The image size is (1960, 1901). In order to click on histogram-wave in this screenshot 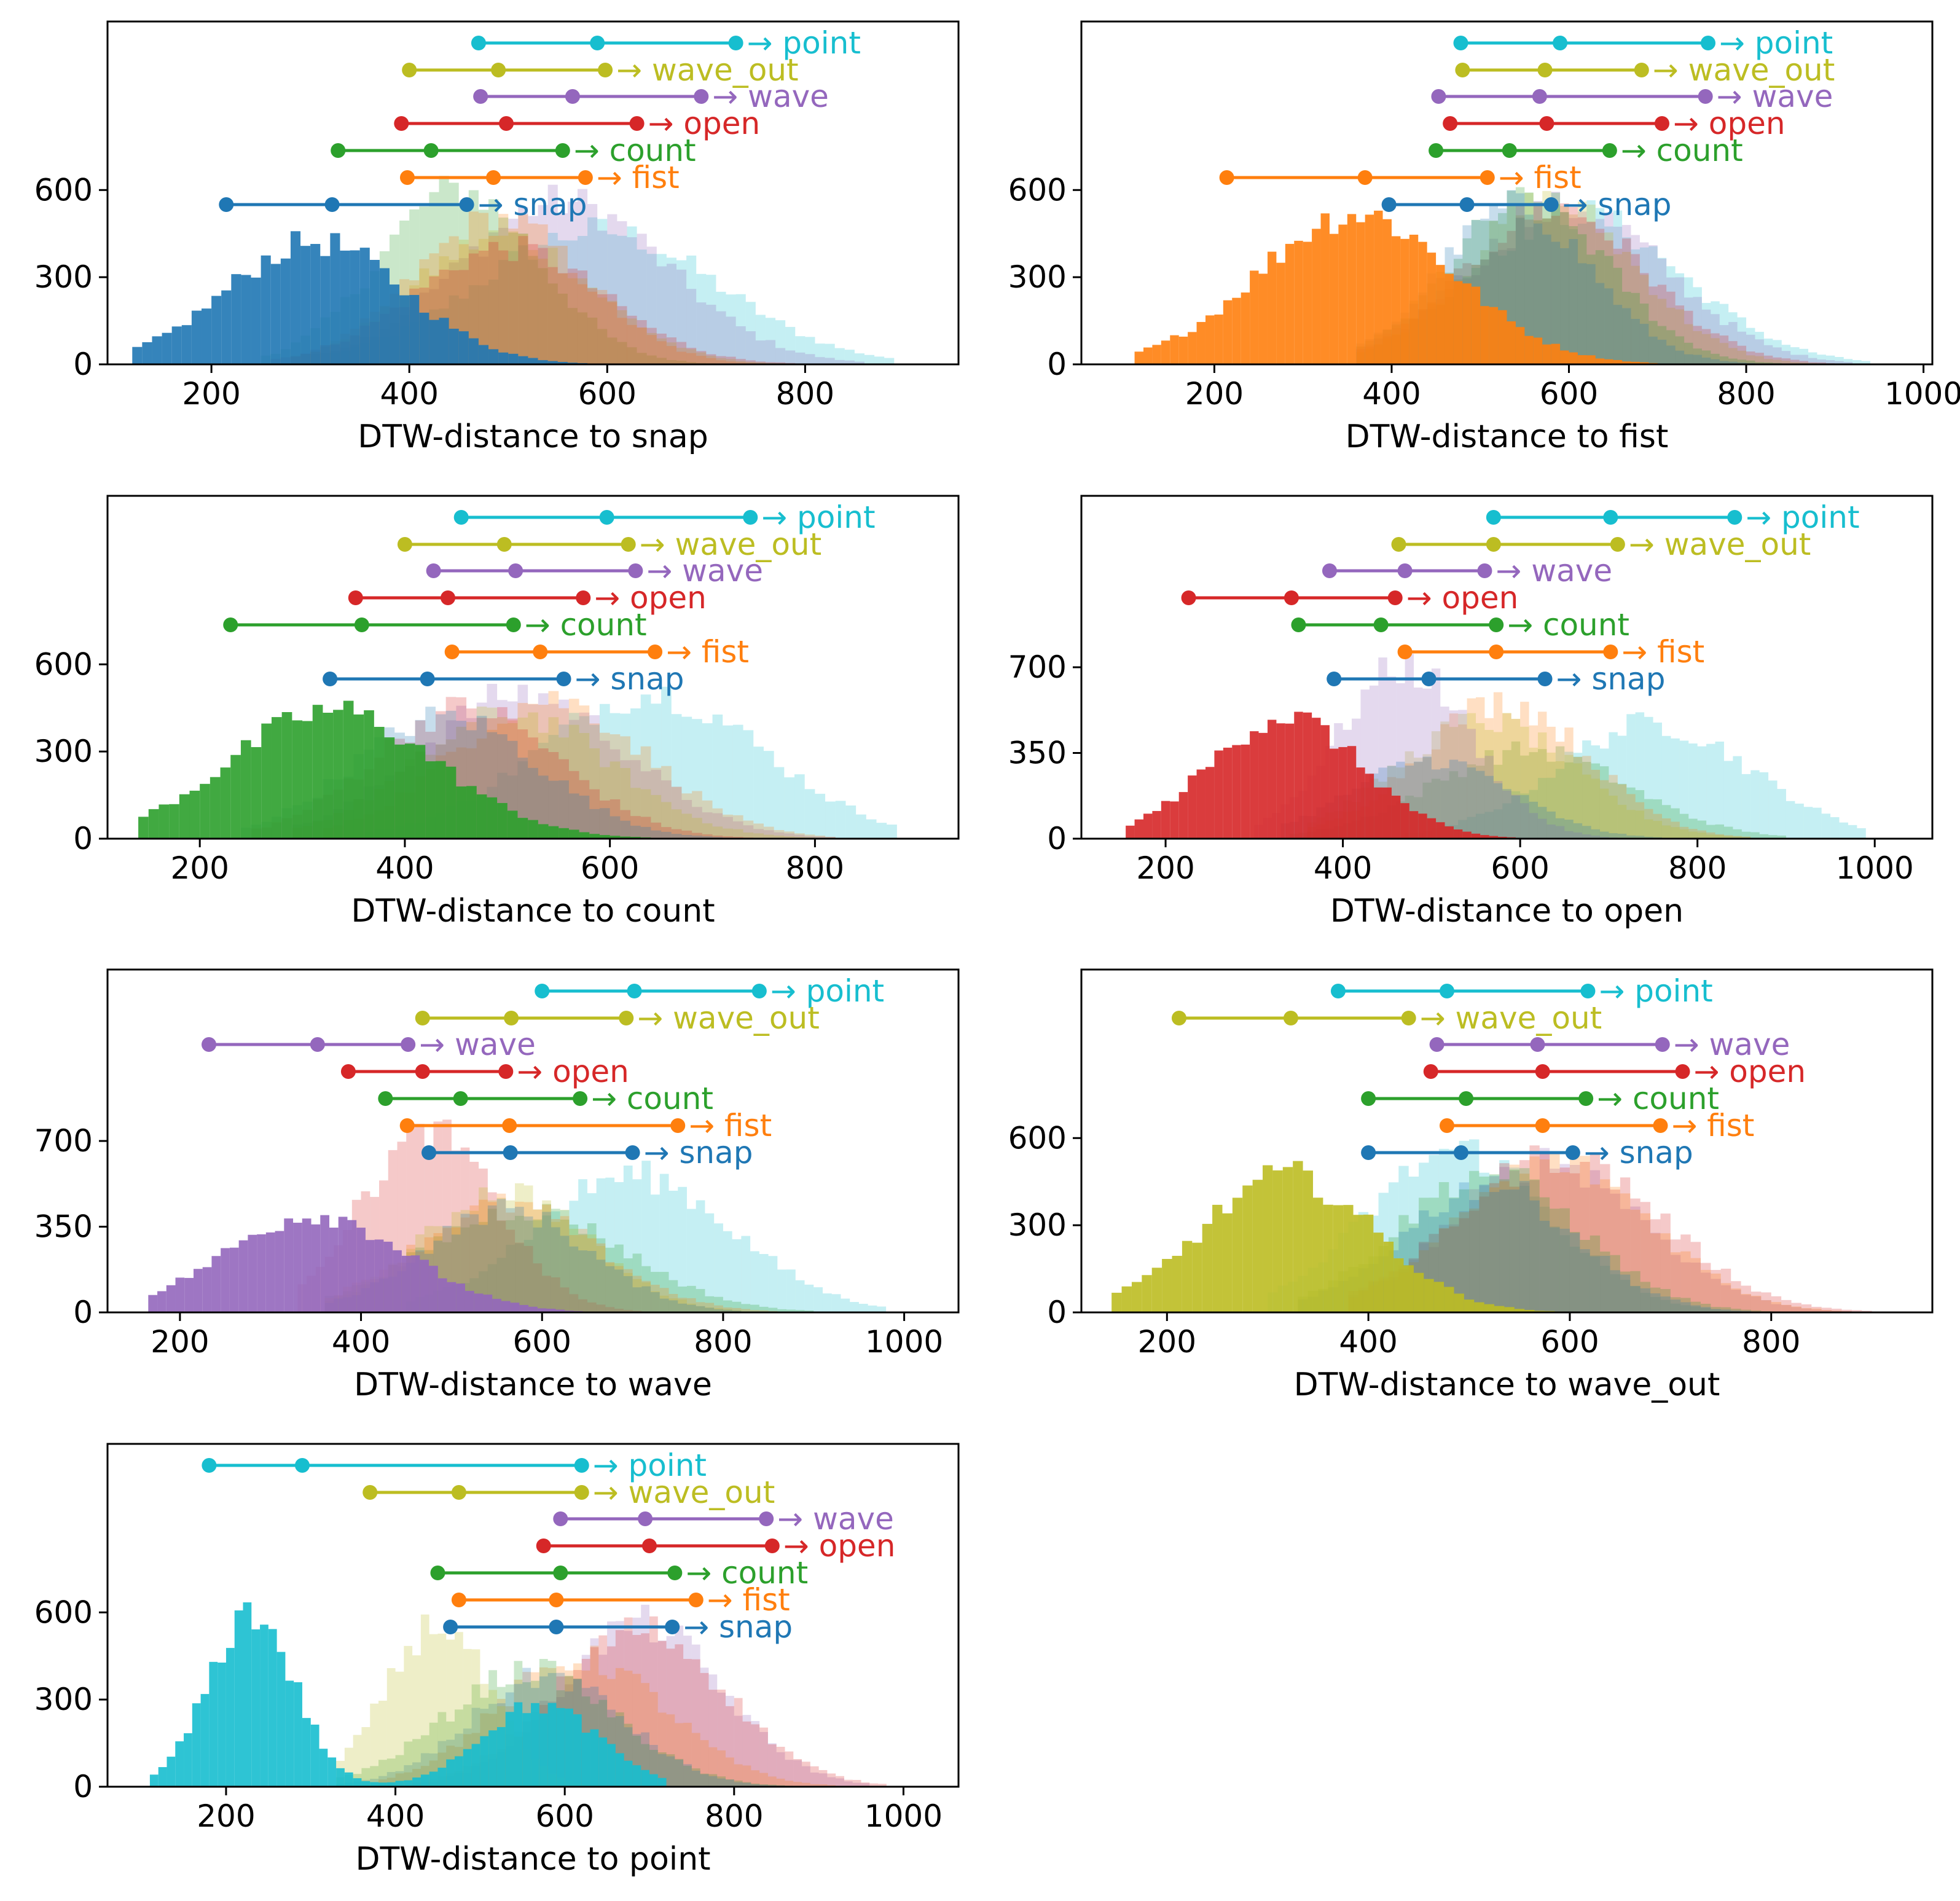, I will do `click(1600, 1230)`.